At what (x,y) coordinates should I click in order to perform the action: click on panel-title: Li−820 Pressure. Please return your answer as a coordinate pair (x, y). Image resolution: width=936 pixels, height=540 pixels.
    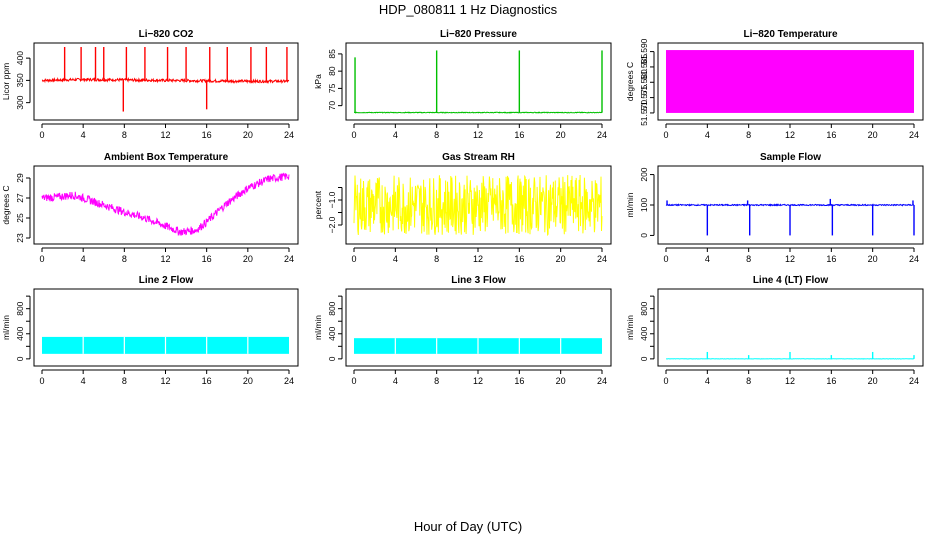
    Looking at the image, I should click on (478, 34).